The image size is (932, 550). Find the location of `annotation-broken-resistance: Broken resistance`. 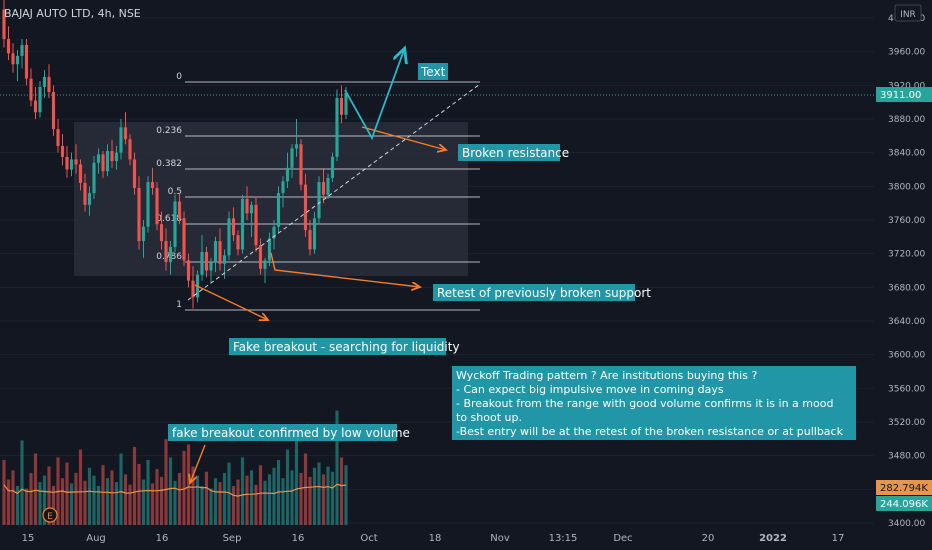

annotation-broken-resistance: Broken resistance is located at coordinates (513, 152).